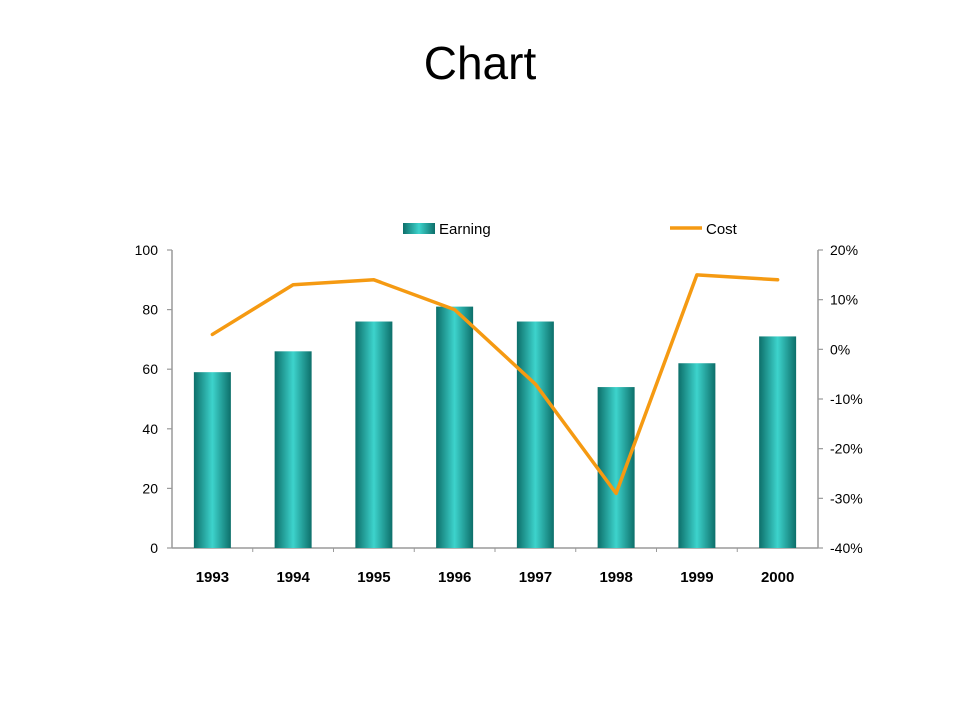 The width and height of the screenshot is (960, 720). What do you see at coordinates (147, 250) in the screenshot?
I see `y-left-tick-label: 100` at bounding box center [147, 250].